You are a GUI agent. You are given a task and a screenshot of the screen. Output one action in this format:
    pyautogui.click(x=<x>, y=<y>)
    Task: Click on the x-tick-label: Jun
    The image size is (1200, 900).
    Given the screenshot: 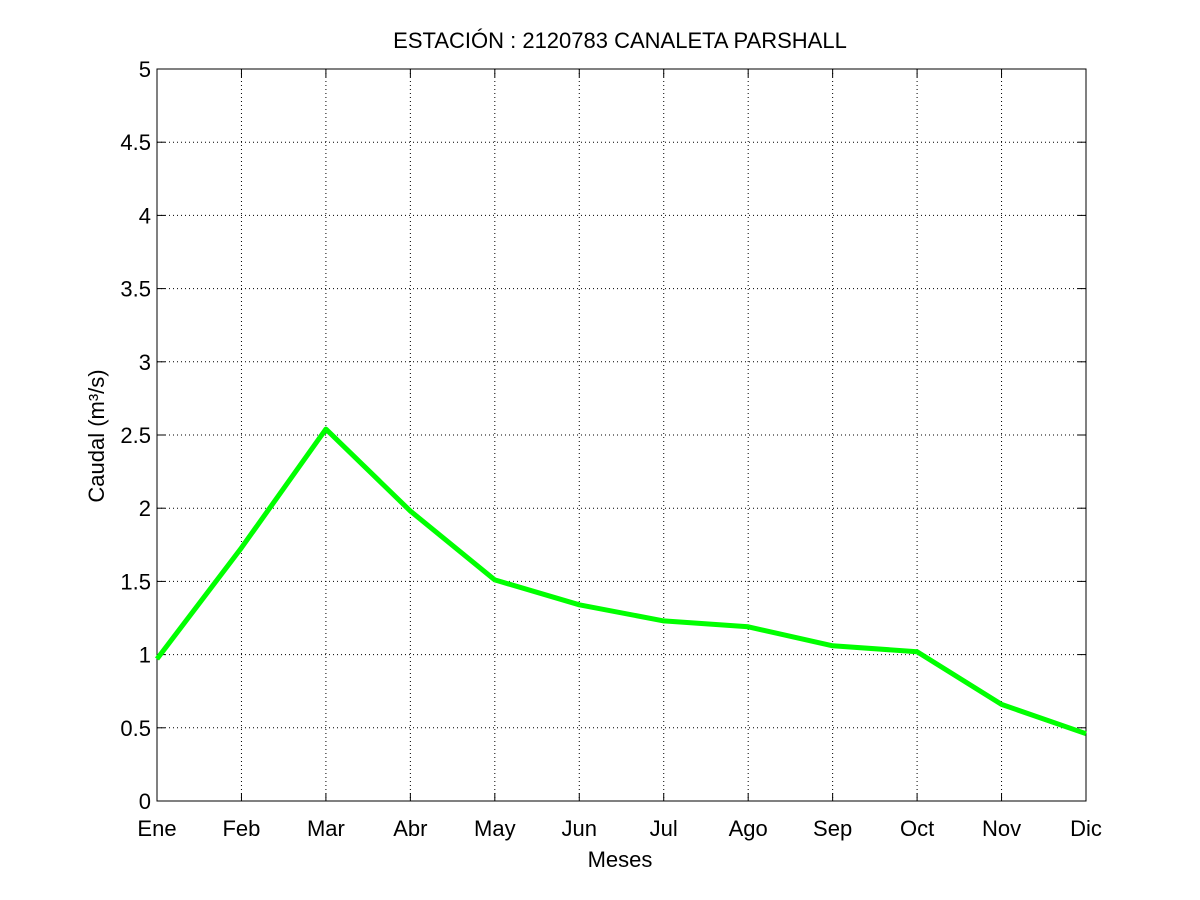 What is the action you would take?
    pyautogui.click(x=579, y=828)
    